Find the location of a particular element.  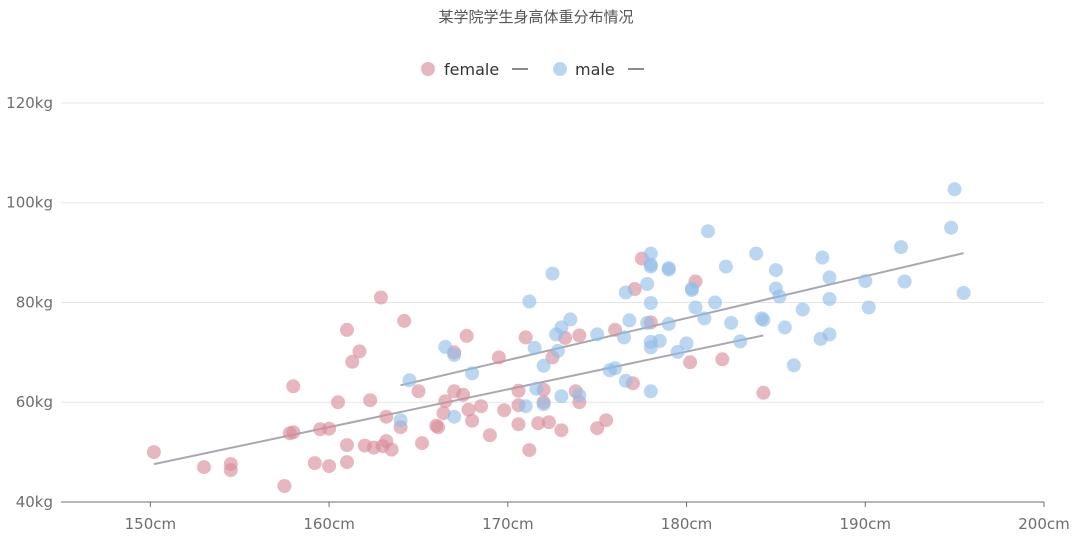

x-tick-label: 200cm is located at coordinates (1044, 524).